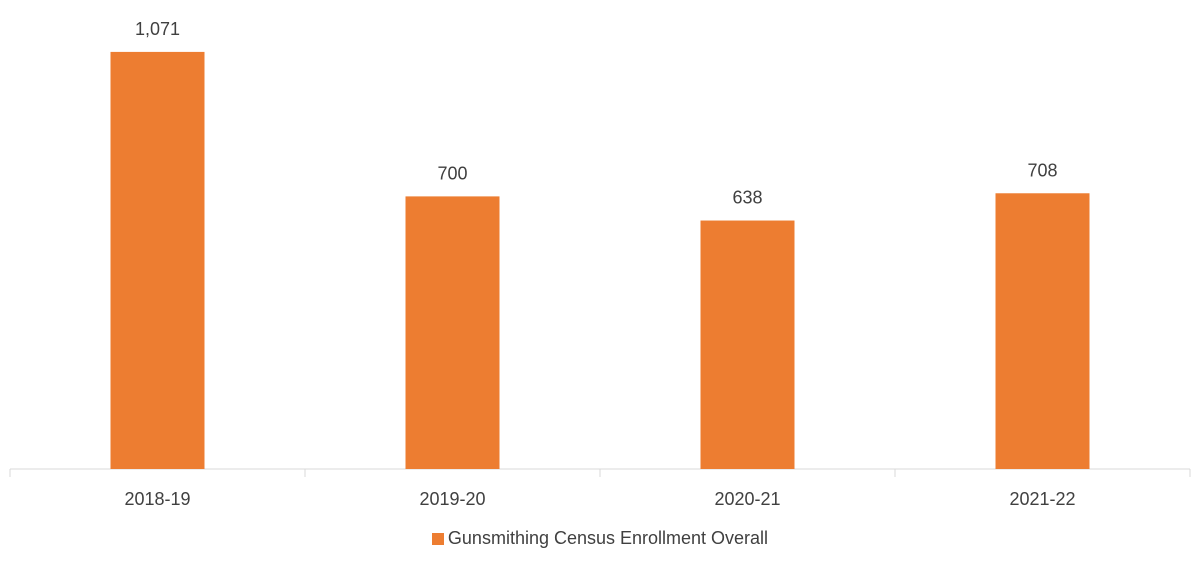  What do you see at coordinates (747, 499) in the screenshot?
I see `x-tick-label-2020-21: 2020-21` at bounding box center [747, 499].